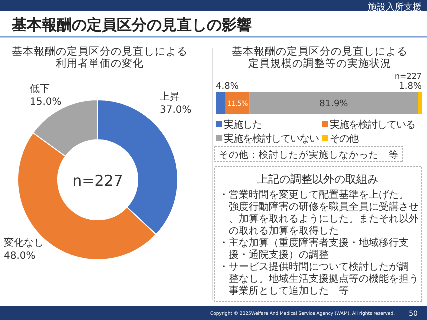 Image resolution: width=427 pixels, height=320 pixels. What do you see at coordinates (131, 25) in the screenshot?
I see `text: 基本報酬の定員区分の見直しの影響` at bounding box center [131, 25].